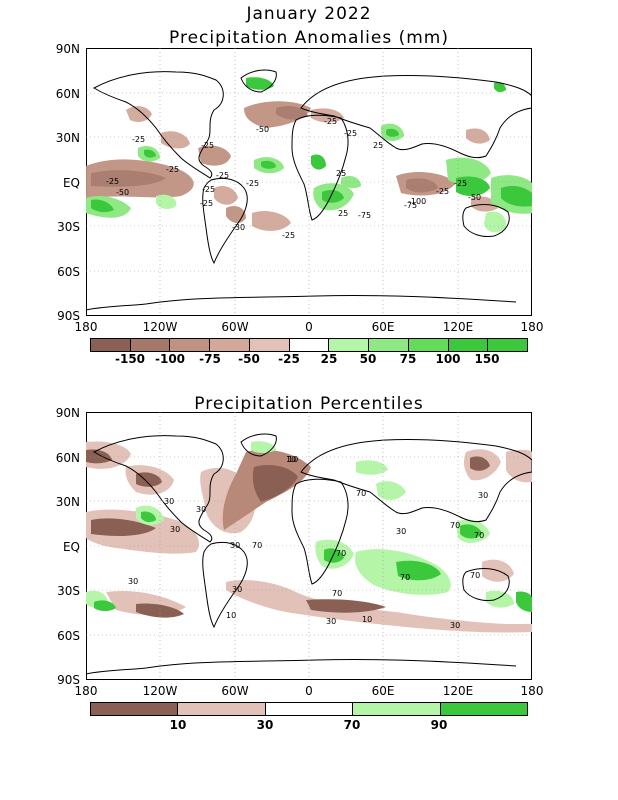  Describe the element at coordinates (71, 183) in the screenshot. I see `panel1-ylabel-eq: EQ` at that location.